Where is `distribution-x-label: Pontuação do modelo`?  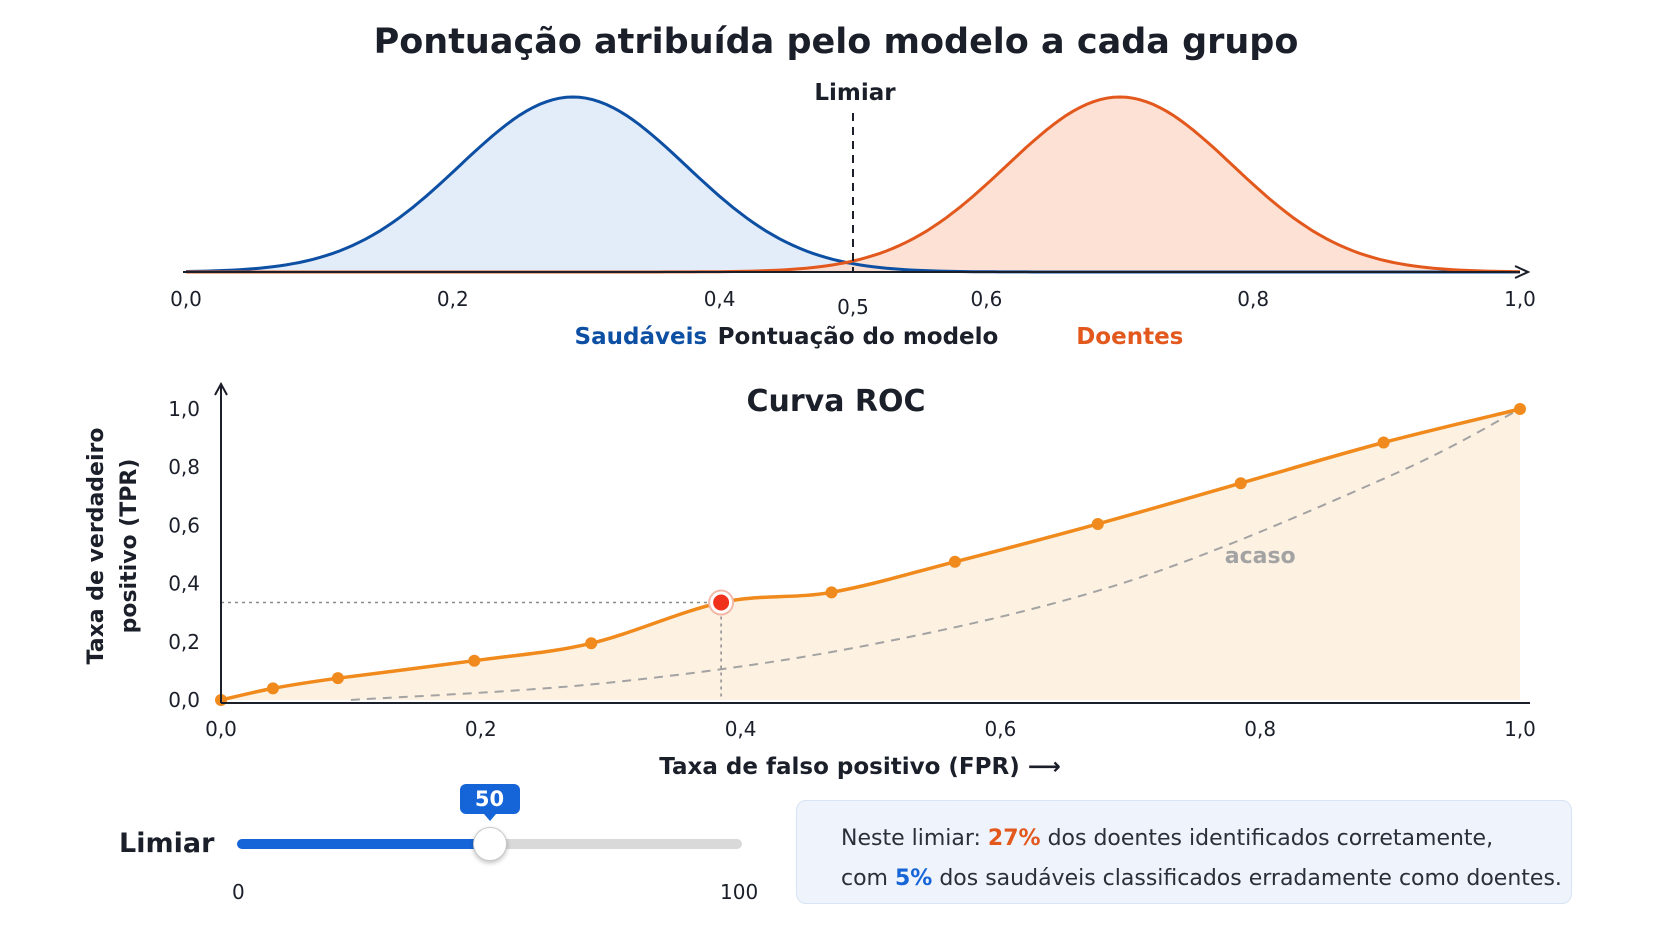 distribution-x-label: Pontuação do modelo is located at coordinates (858, 337).